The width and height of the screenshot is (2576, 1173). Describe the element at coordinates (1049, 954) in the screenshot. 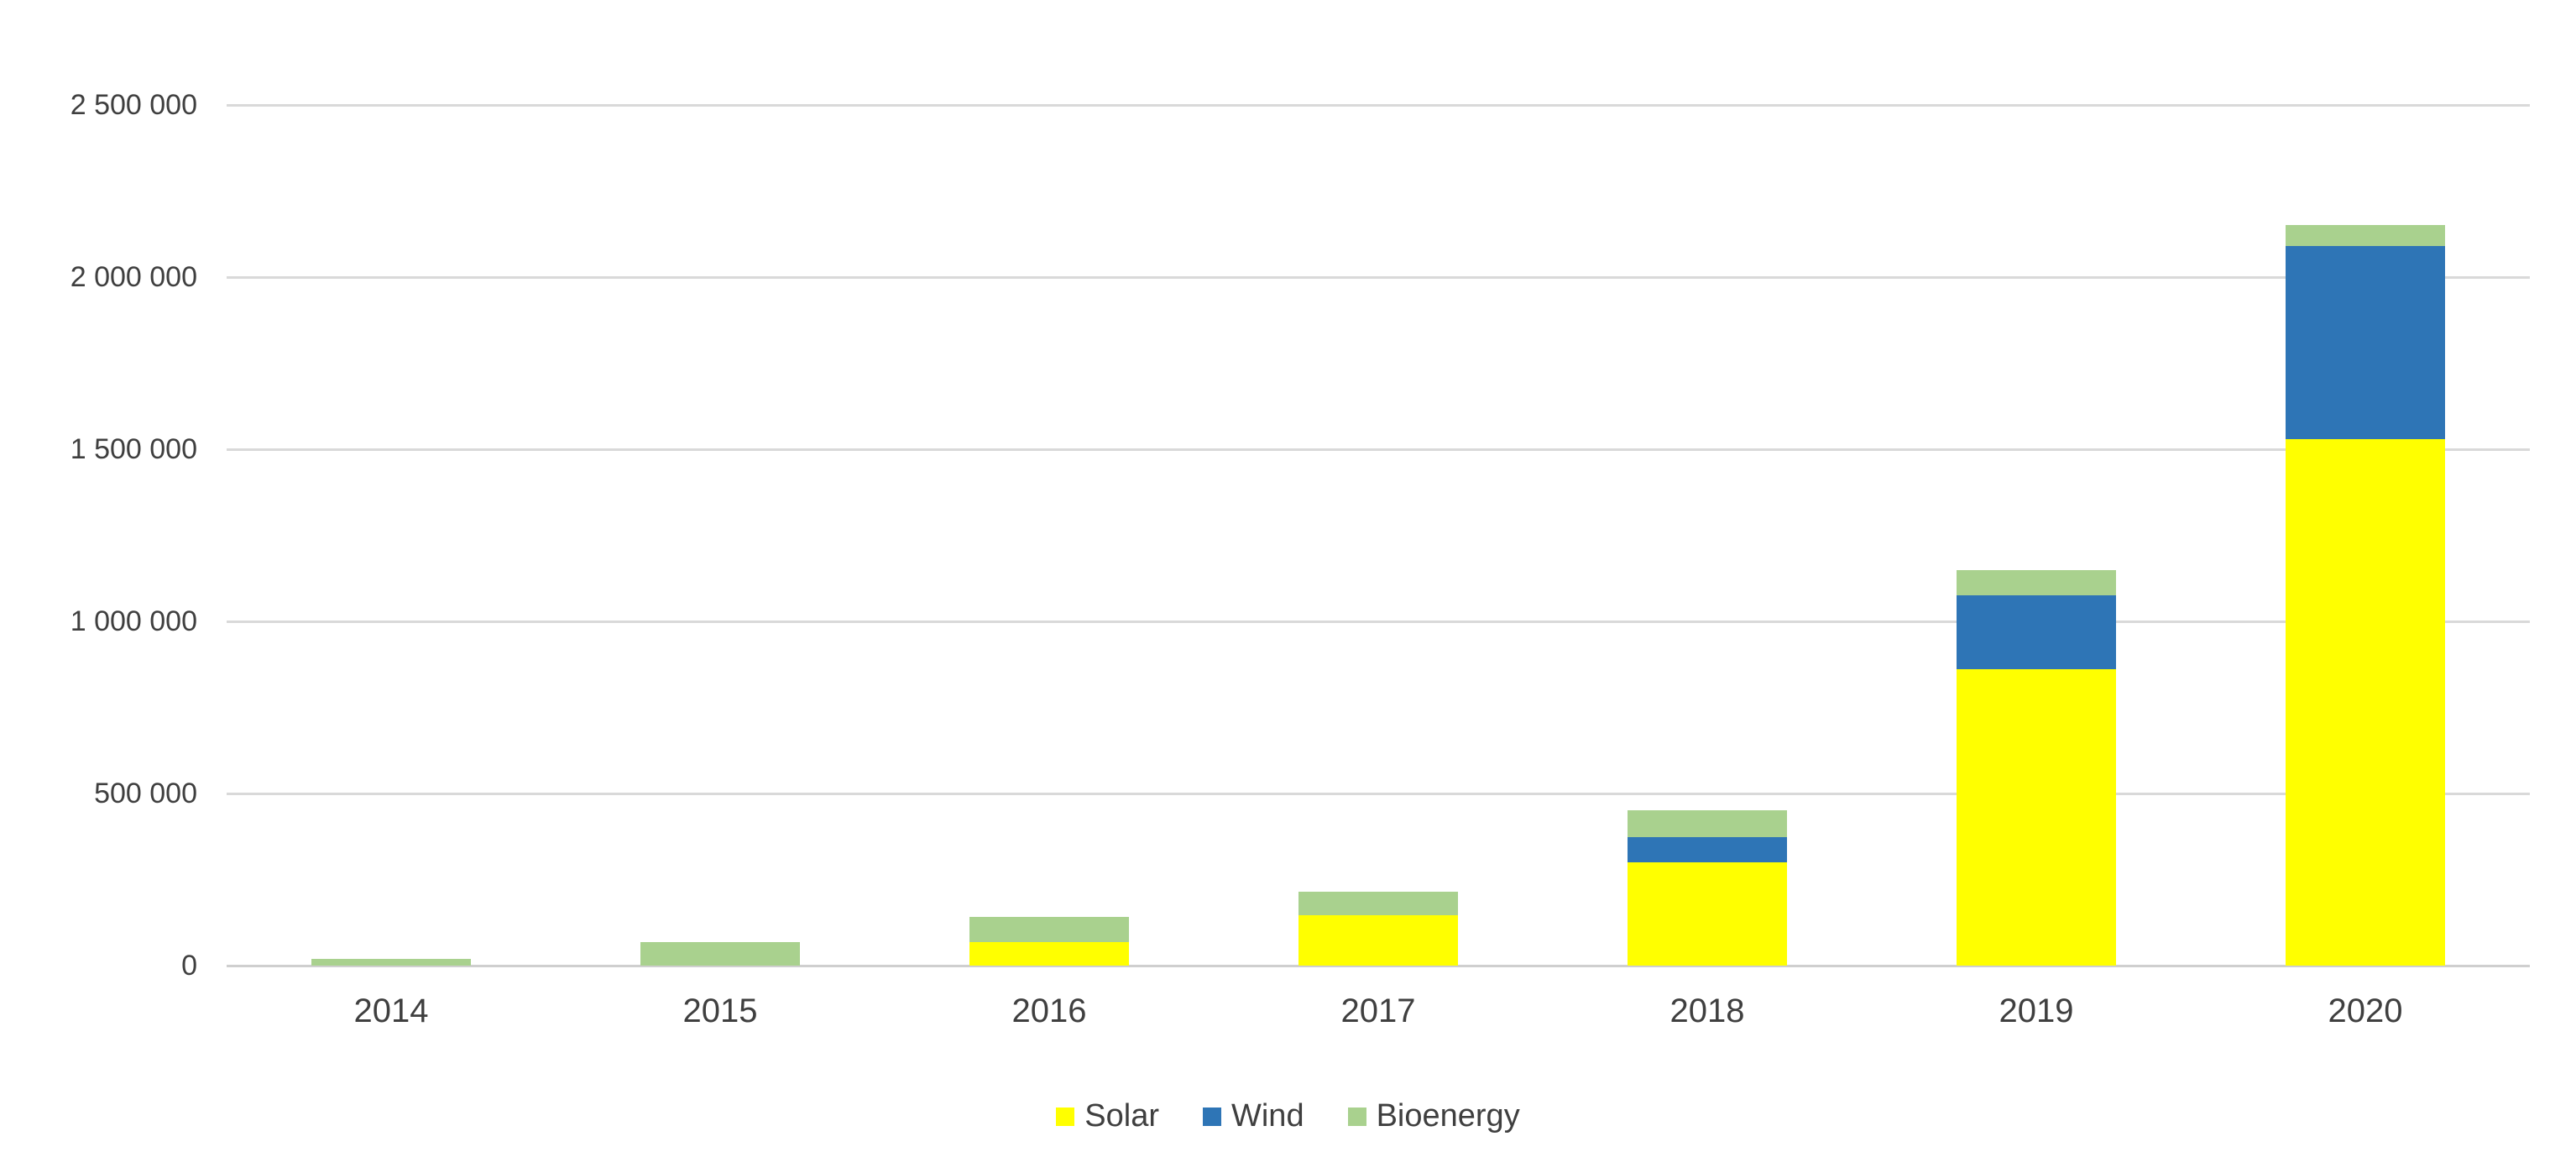

I see `bar-segment-solar-2016` at that location.